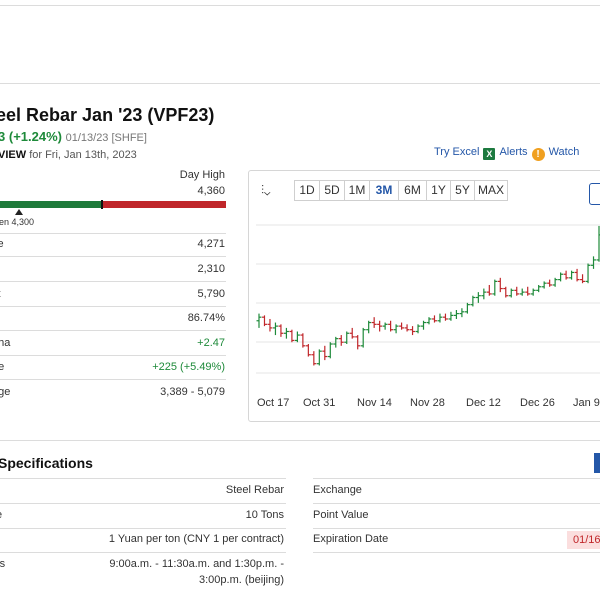 The image size is (600, 600). I want to click on specs-title: Specifications, so click(46, 463).